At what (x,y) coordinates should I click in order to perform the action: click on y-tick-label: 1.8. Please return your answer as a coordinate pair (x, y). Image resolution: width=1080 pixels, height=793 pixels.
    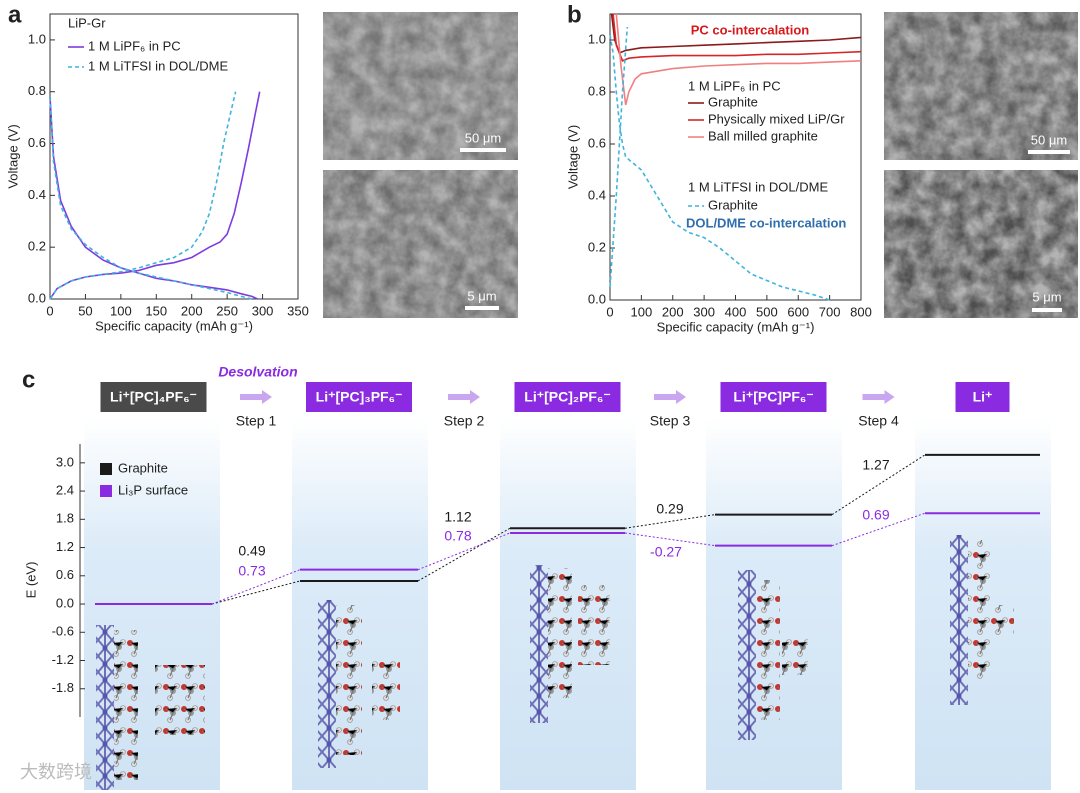
    Looking at the image, I should click on (65, 518).